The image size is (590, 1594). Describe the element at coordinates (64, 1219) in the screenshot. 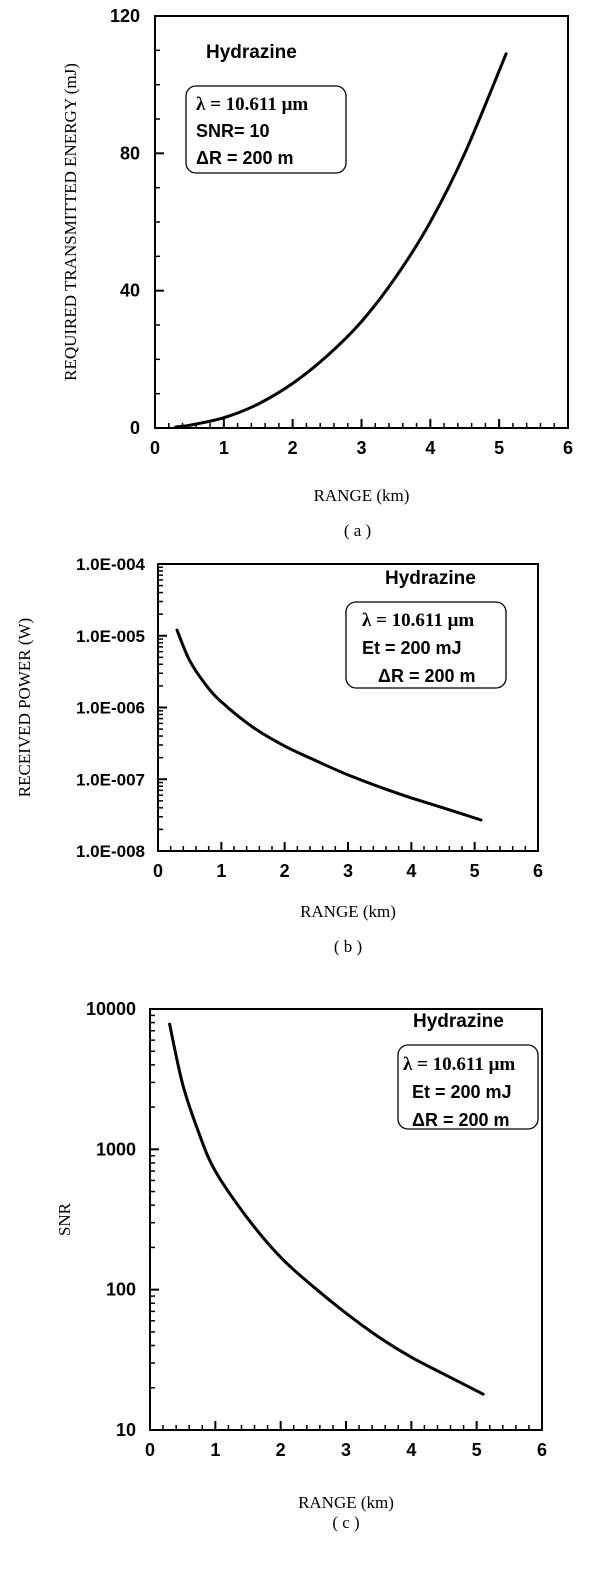

I see `y-axis-title: SNR` at that location.